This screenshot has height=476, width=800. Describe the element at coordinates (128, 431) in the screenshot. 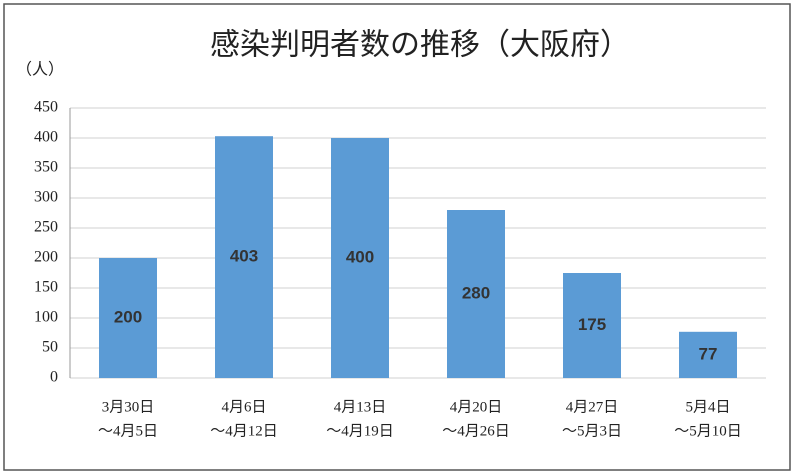

I see `x-tick-label: ～4月5日` at that location.